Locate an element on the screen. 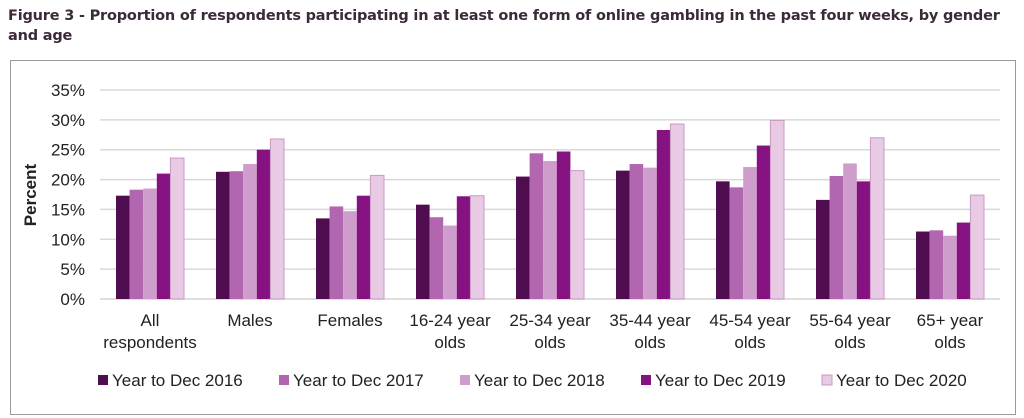 The width and height of the screenshot is (1024, 418). x-category-label: All is located at coordinates (150, 320).